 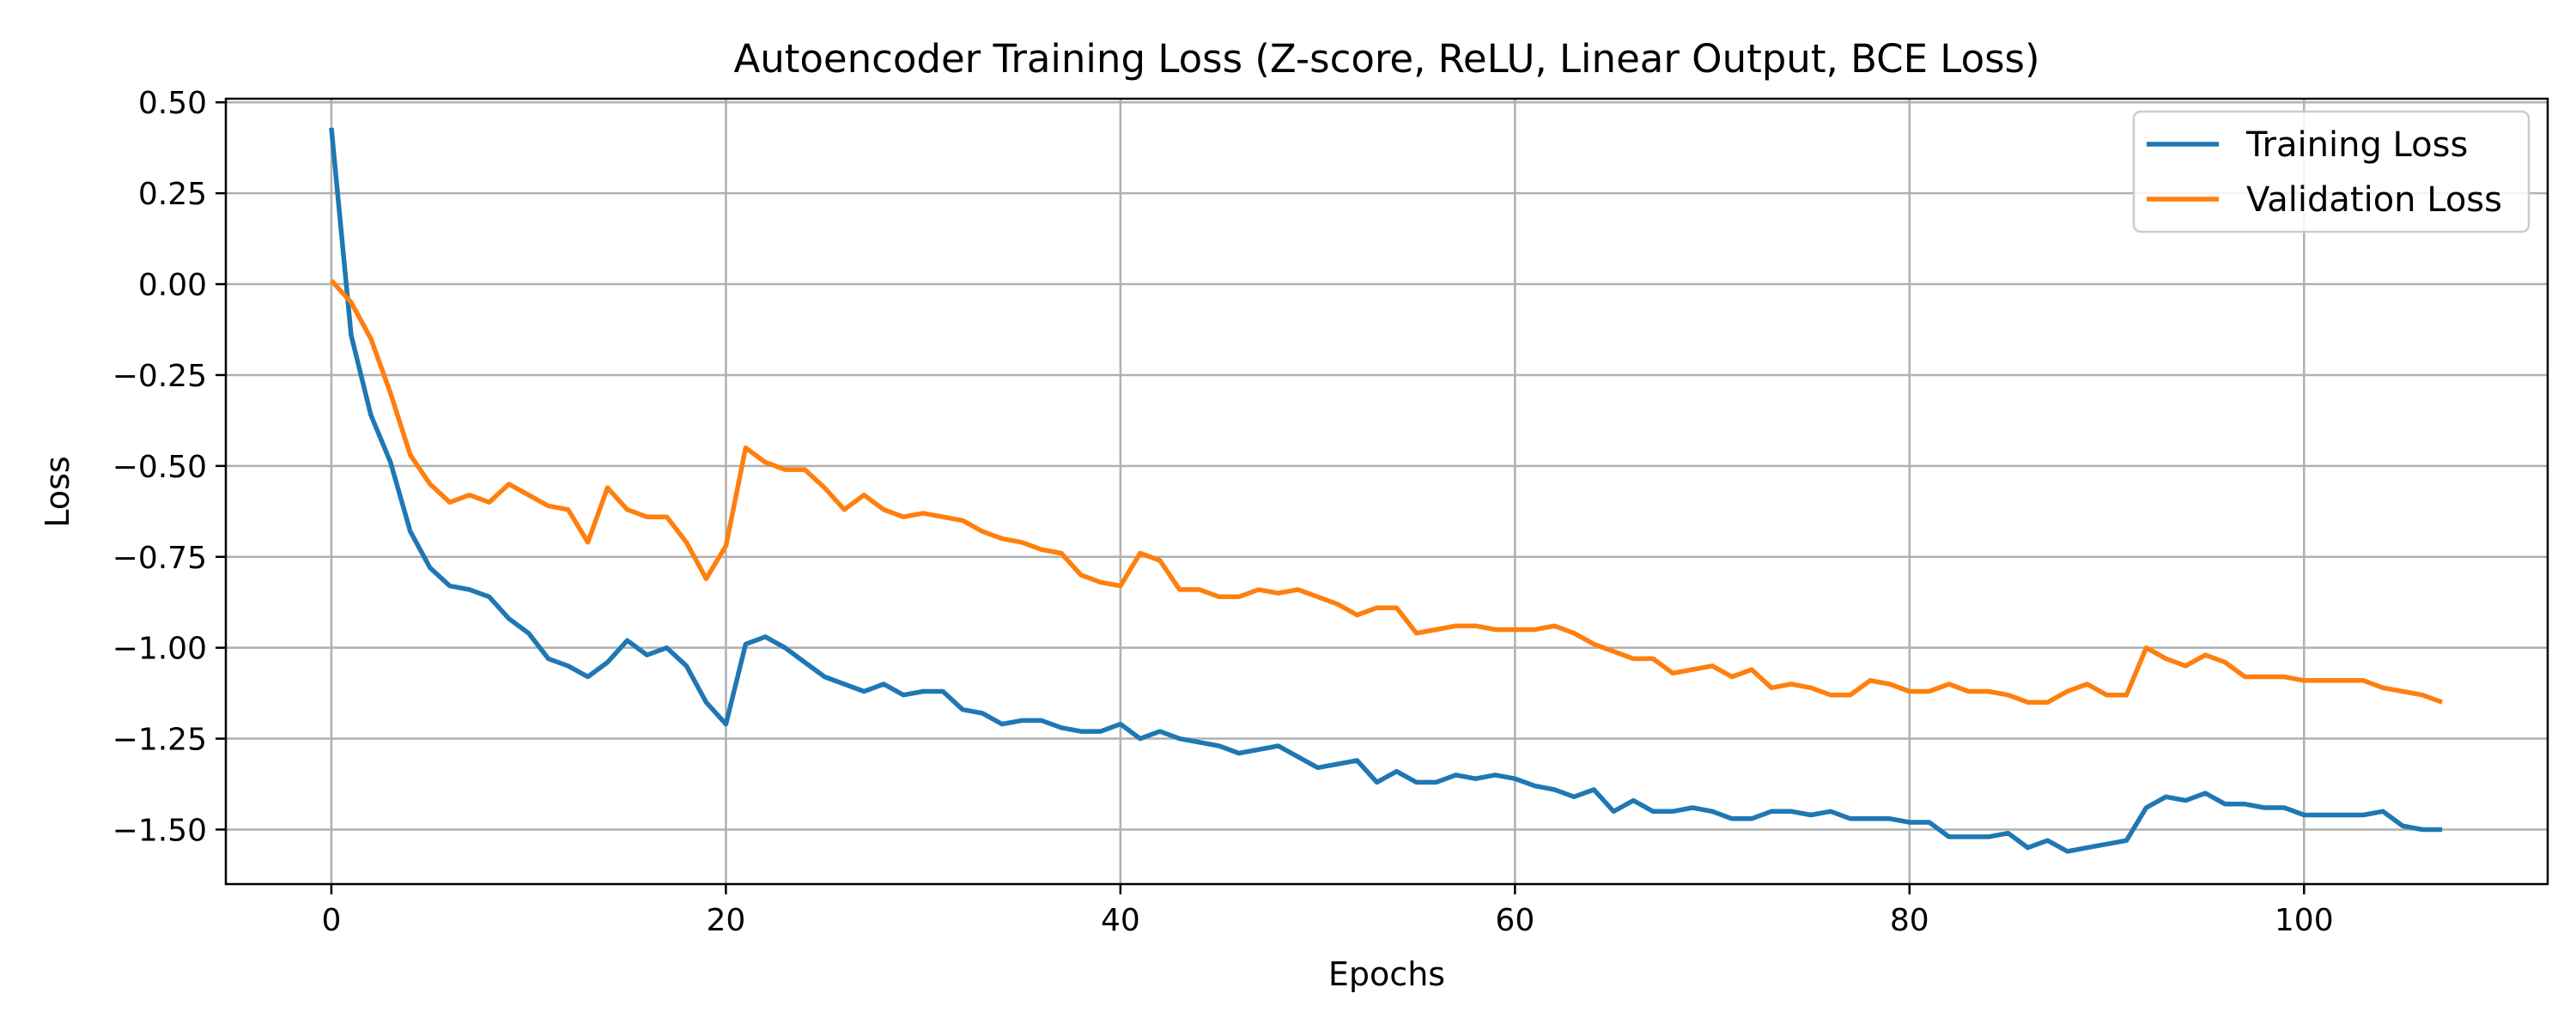 What do you see at coordinates (2356, 145) in the screenshot?
I see `legend-label-training-loss: Training Loss` at bounding box center [2356, 145].